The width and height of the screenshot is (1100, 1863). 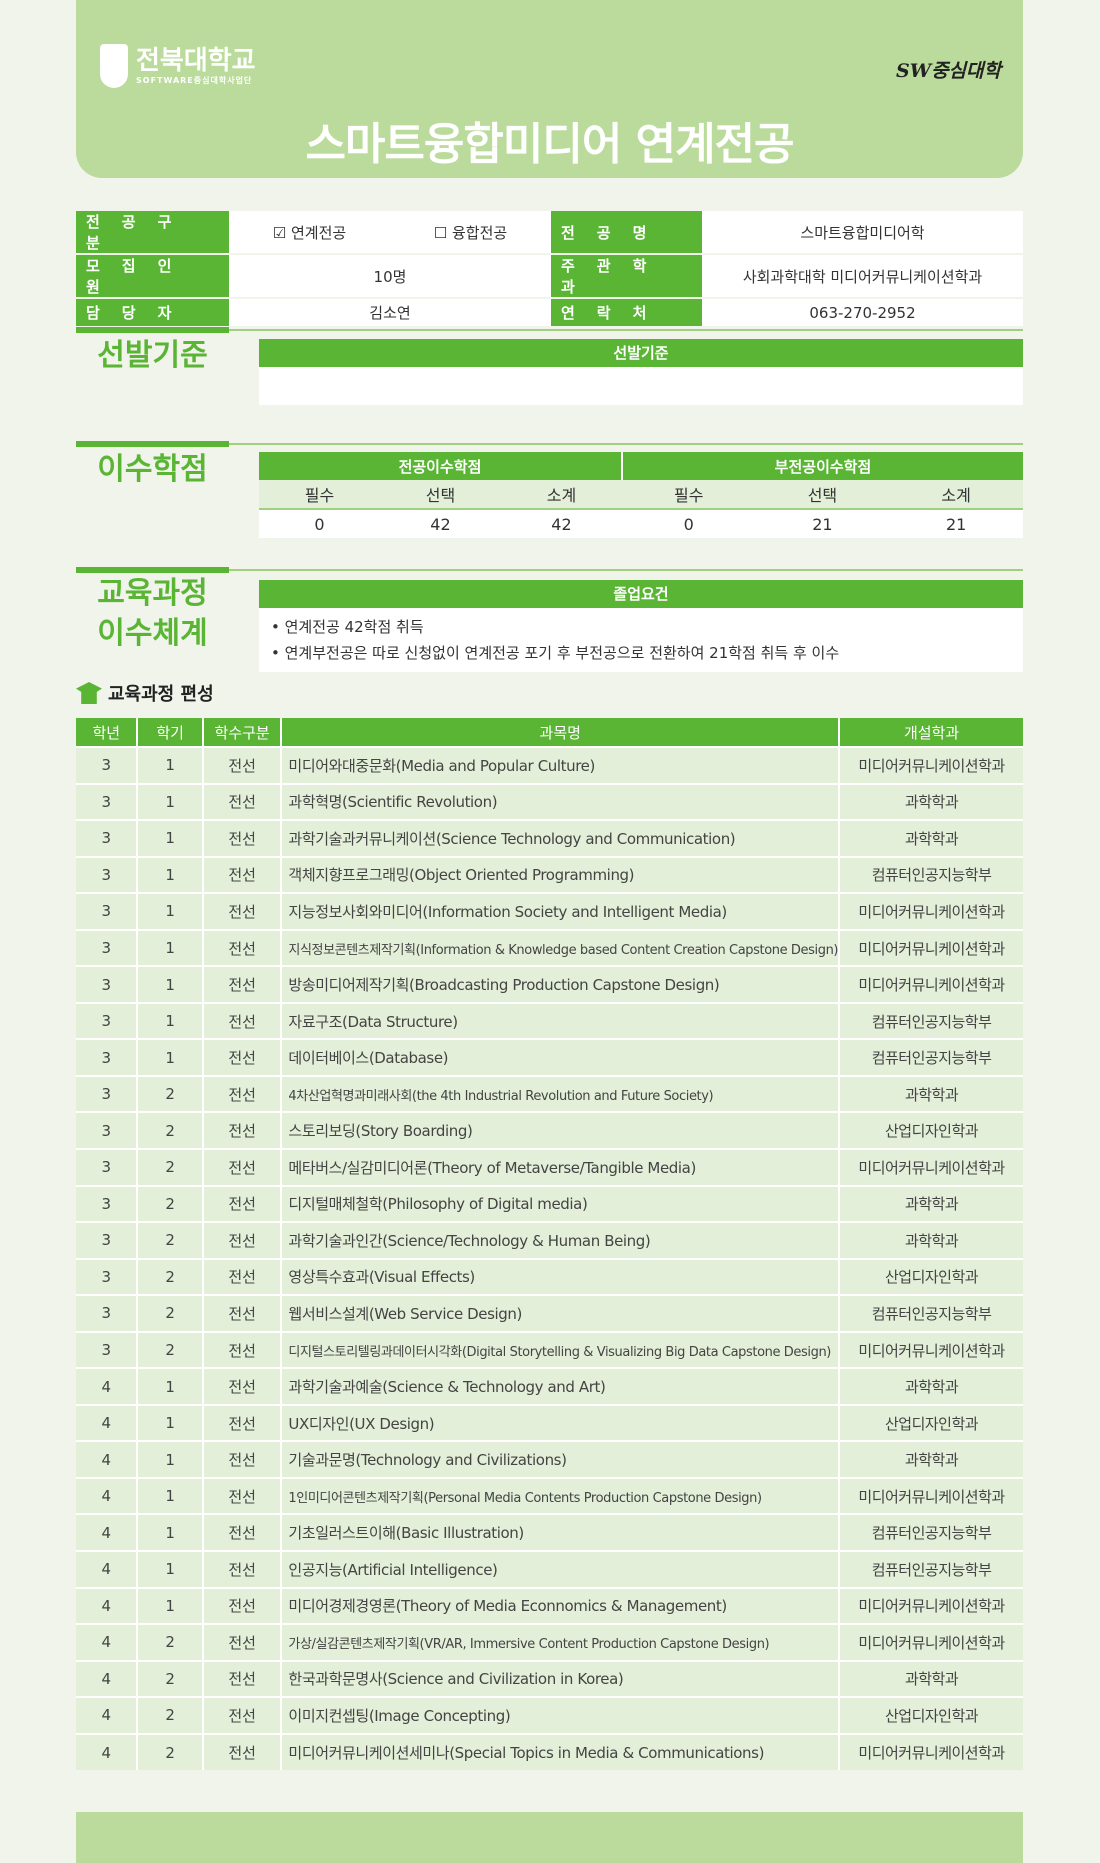 What do you see at coordinates (688, 495) in the screenshot?
I see `subheader: 필수` at bounding box center [688, 495].